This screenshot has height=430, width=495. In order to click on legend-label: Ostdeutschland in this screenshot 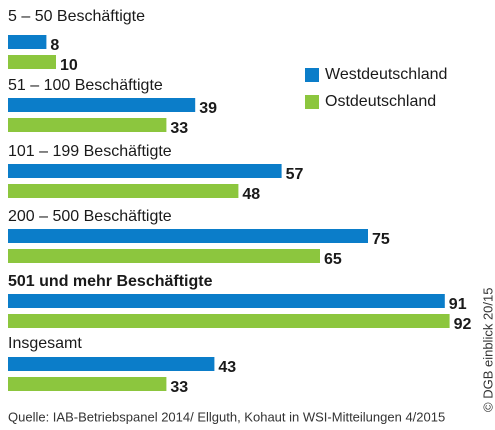, I will do `click(380, 101)`.